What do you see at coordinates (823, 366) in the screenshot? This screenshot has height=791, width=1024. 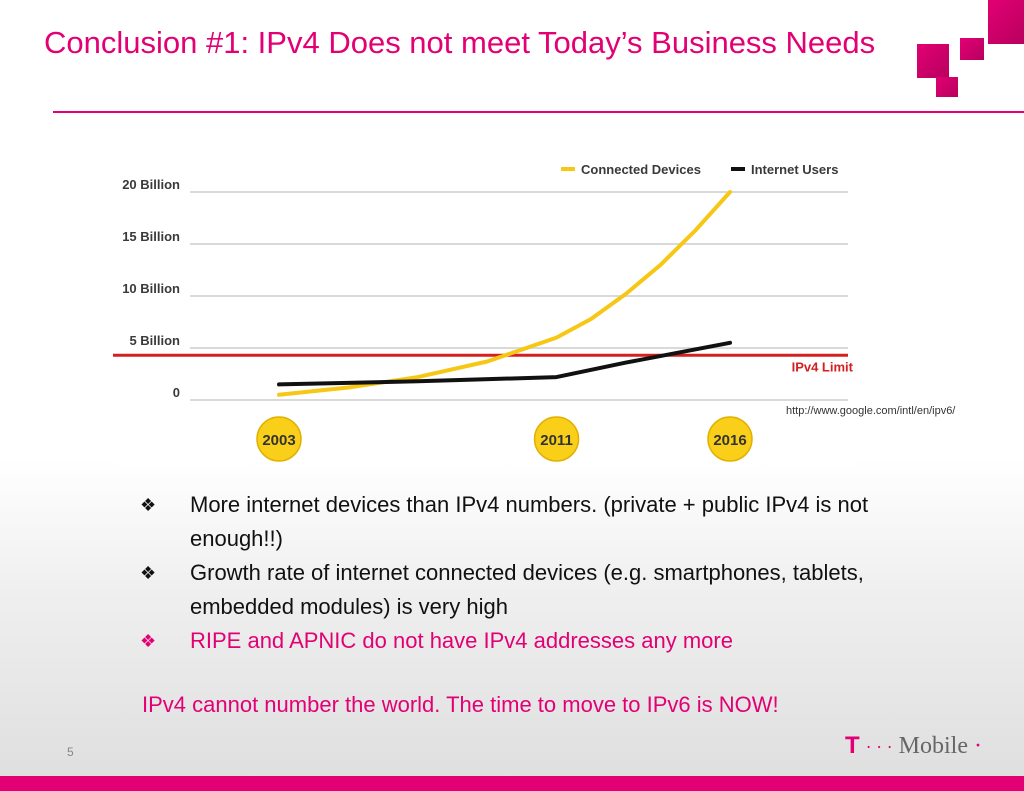 I see `ipv4-limit-label: IPv4 Limit` at bounding box center [823, 366].